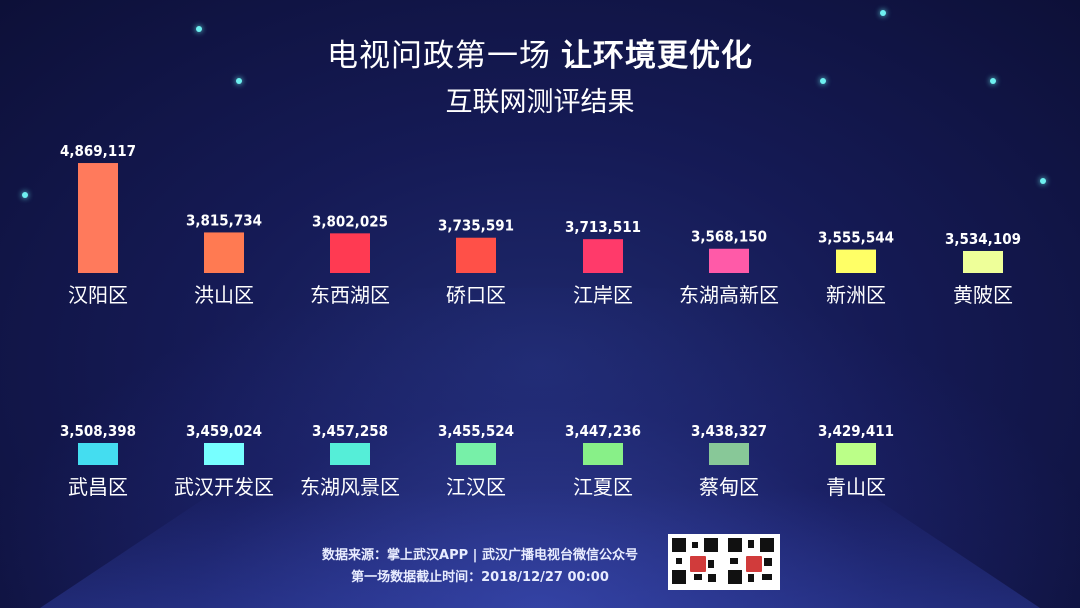 The height and width of the screenshot is (608, 1080). What do you see at coordinates (439, 56) in the screenshot?
I see `title-part1: 电视问政第一场` at bounding box center [439, 56].